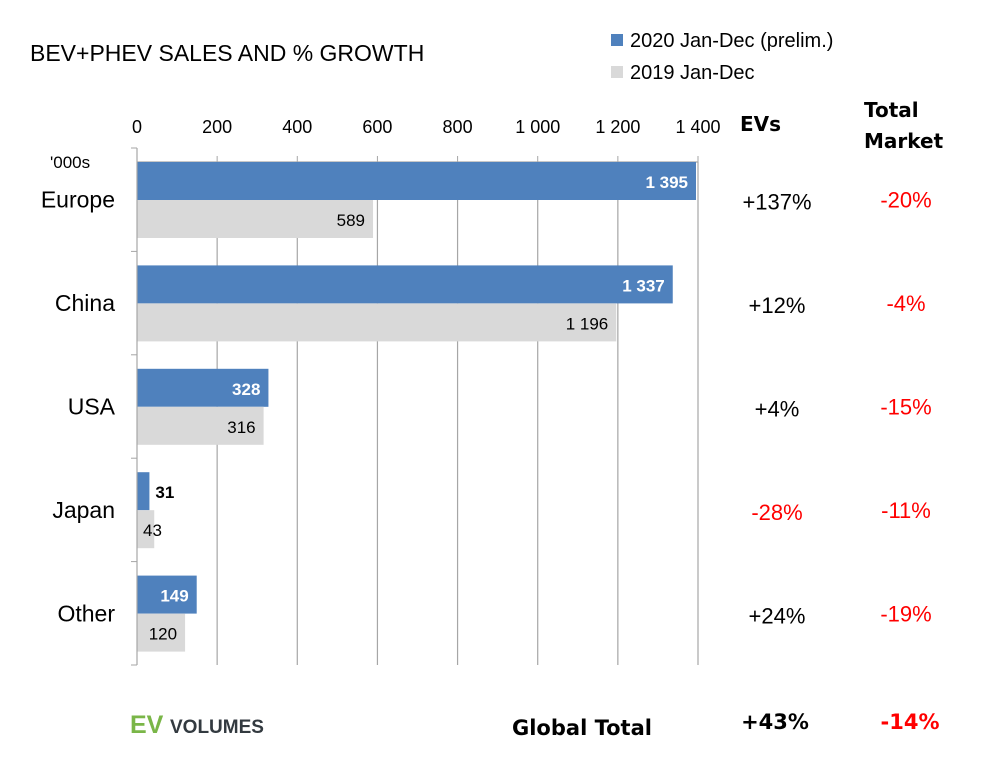 This screenshot has width=1000, height=763. Describe the element at coordinates (775, 722) in the screenshot. I see `global-evs: +43%` at that location.